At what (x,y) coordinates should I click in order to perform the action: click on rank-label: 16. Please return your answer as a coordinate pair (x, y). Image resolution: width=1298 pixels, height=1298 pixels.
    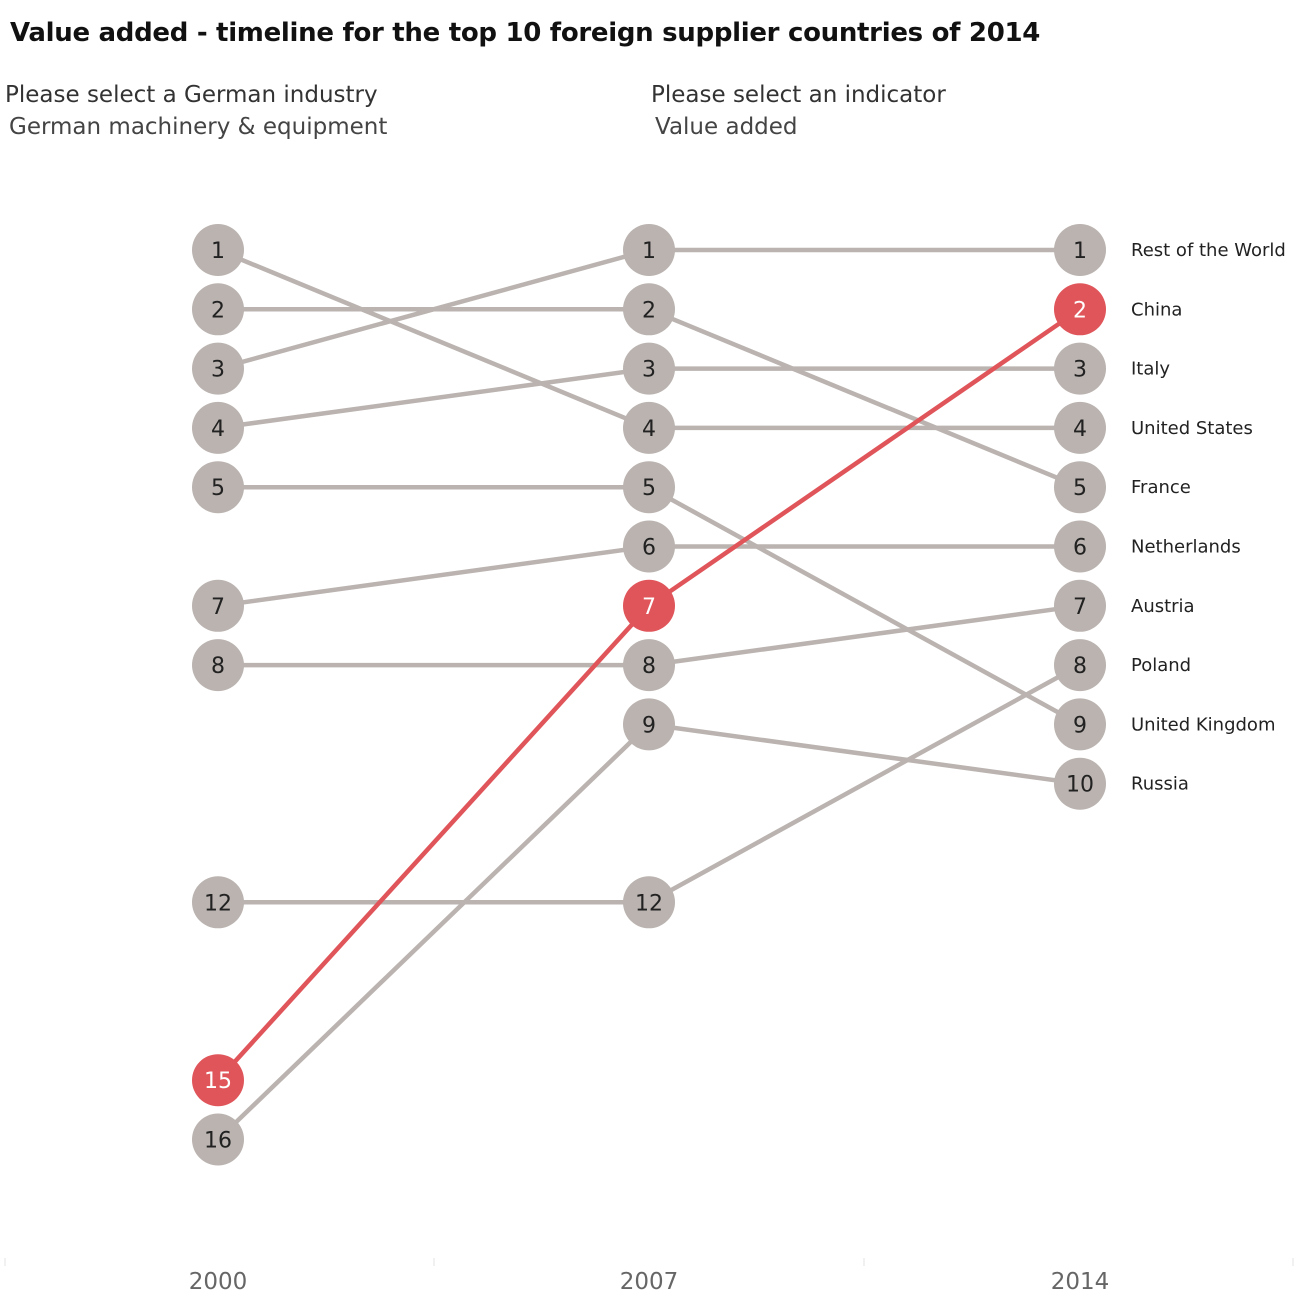
    Looking at the image, I should click on (218, 1141).